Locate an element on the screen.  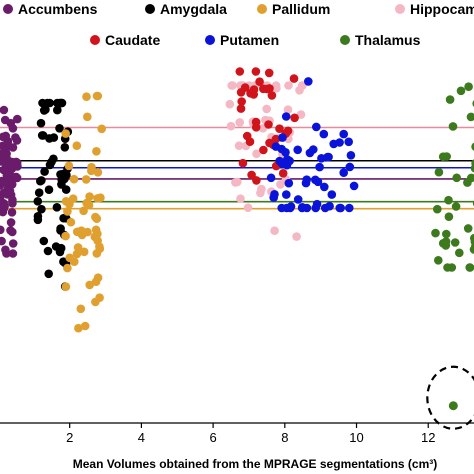
x-tick-label-6: 6 is located at coordinates (212, 437).